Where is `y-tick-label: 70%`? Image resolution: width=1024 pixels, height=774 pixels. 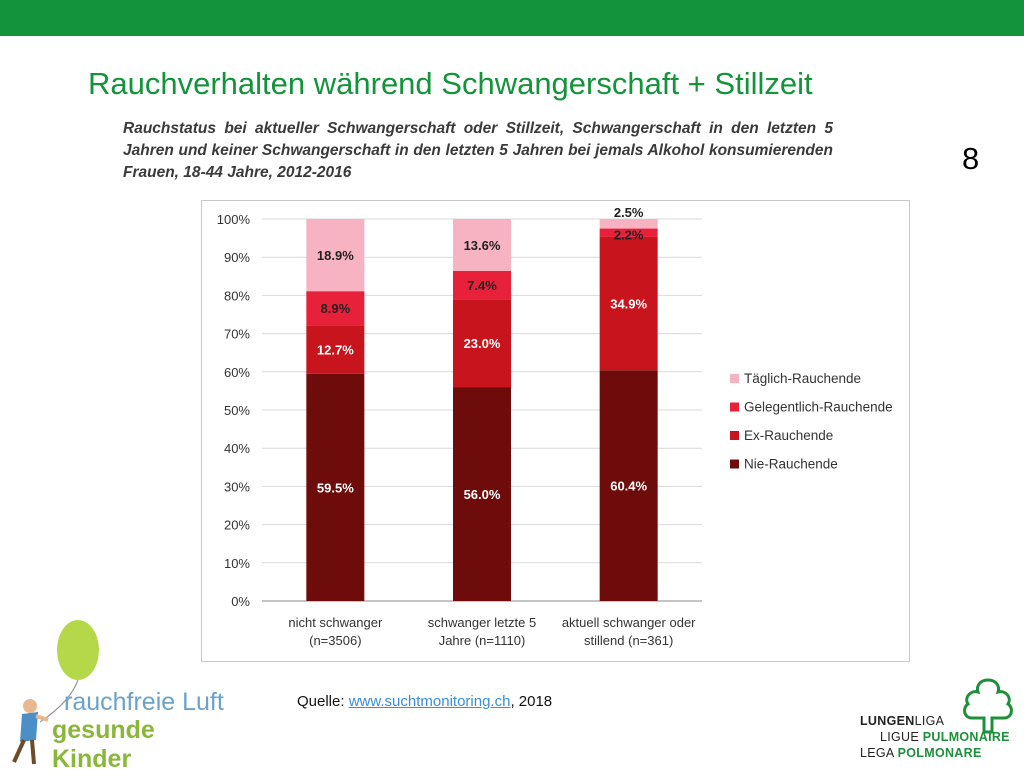
y-tick-label: 70% is located at coordinates (237, 334).